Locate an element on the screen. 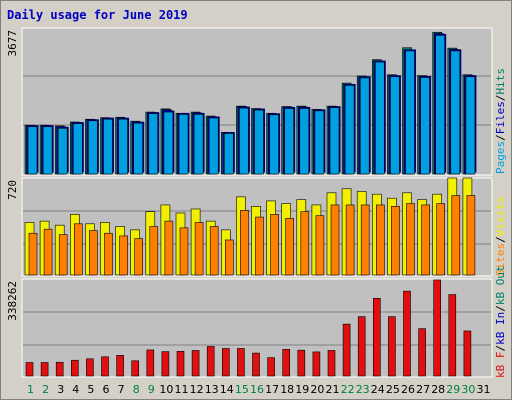  x-tick-label: 5 is located at coordinates (90, 389).